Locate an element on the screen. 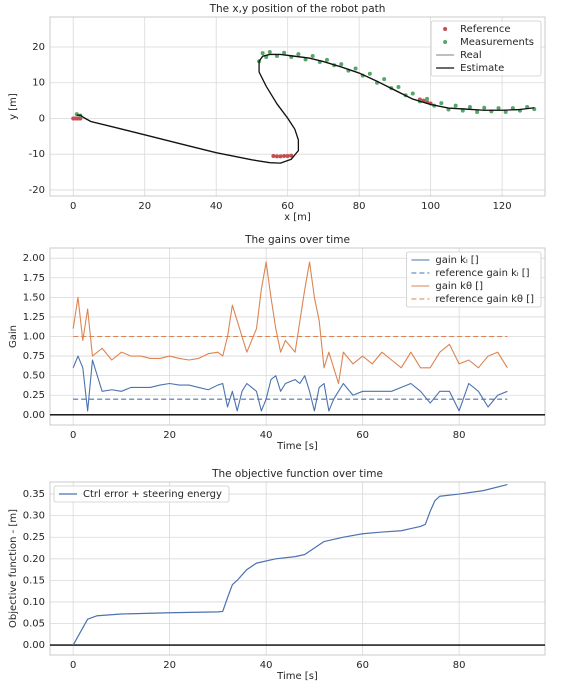  y-axis-label: y [m] is located at coordinates (13, 106).